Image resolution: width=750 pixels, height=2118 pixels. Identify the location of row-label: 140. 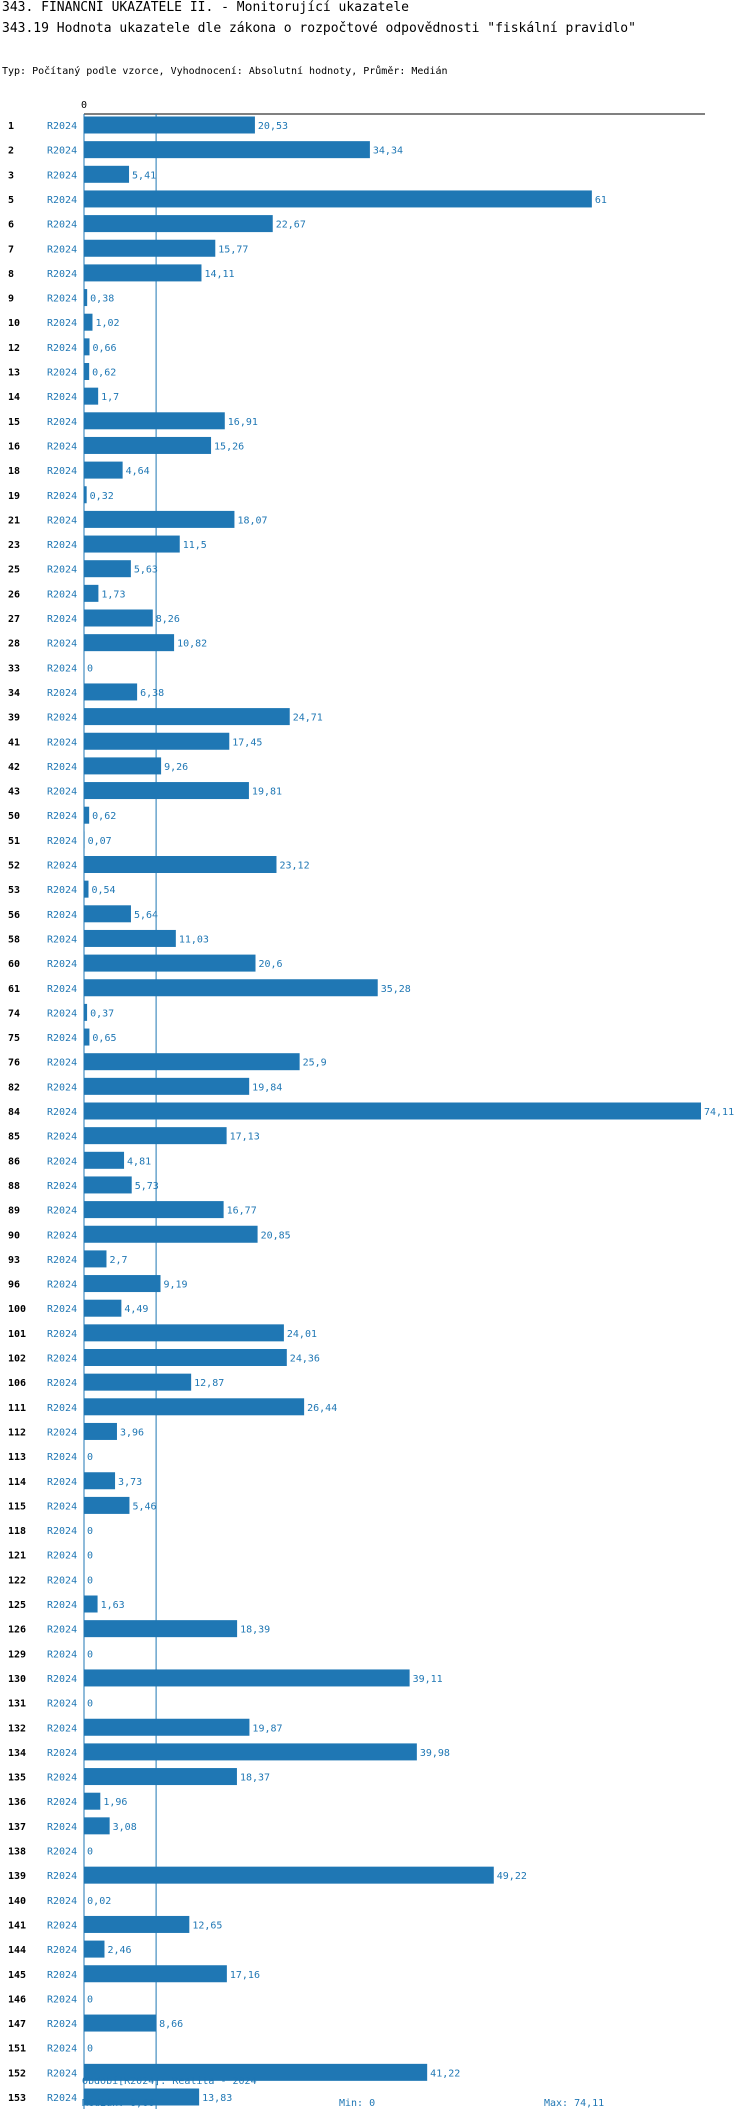
(17, 1901).